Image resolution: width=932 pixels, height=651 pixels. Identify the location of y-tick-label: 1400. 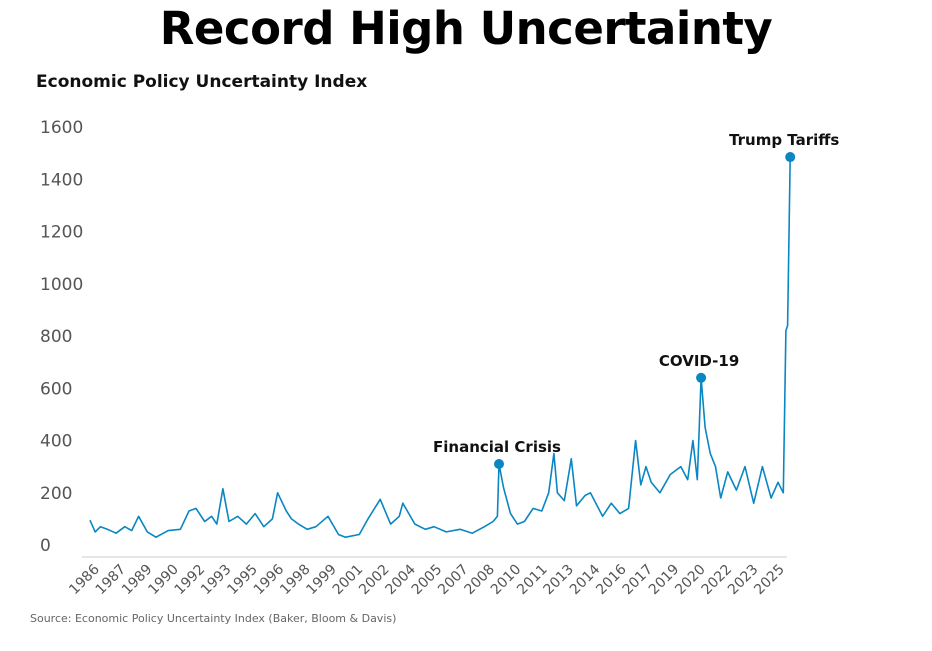
(61, 180).